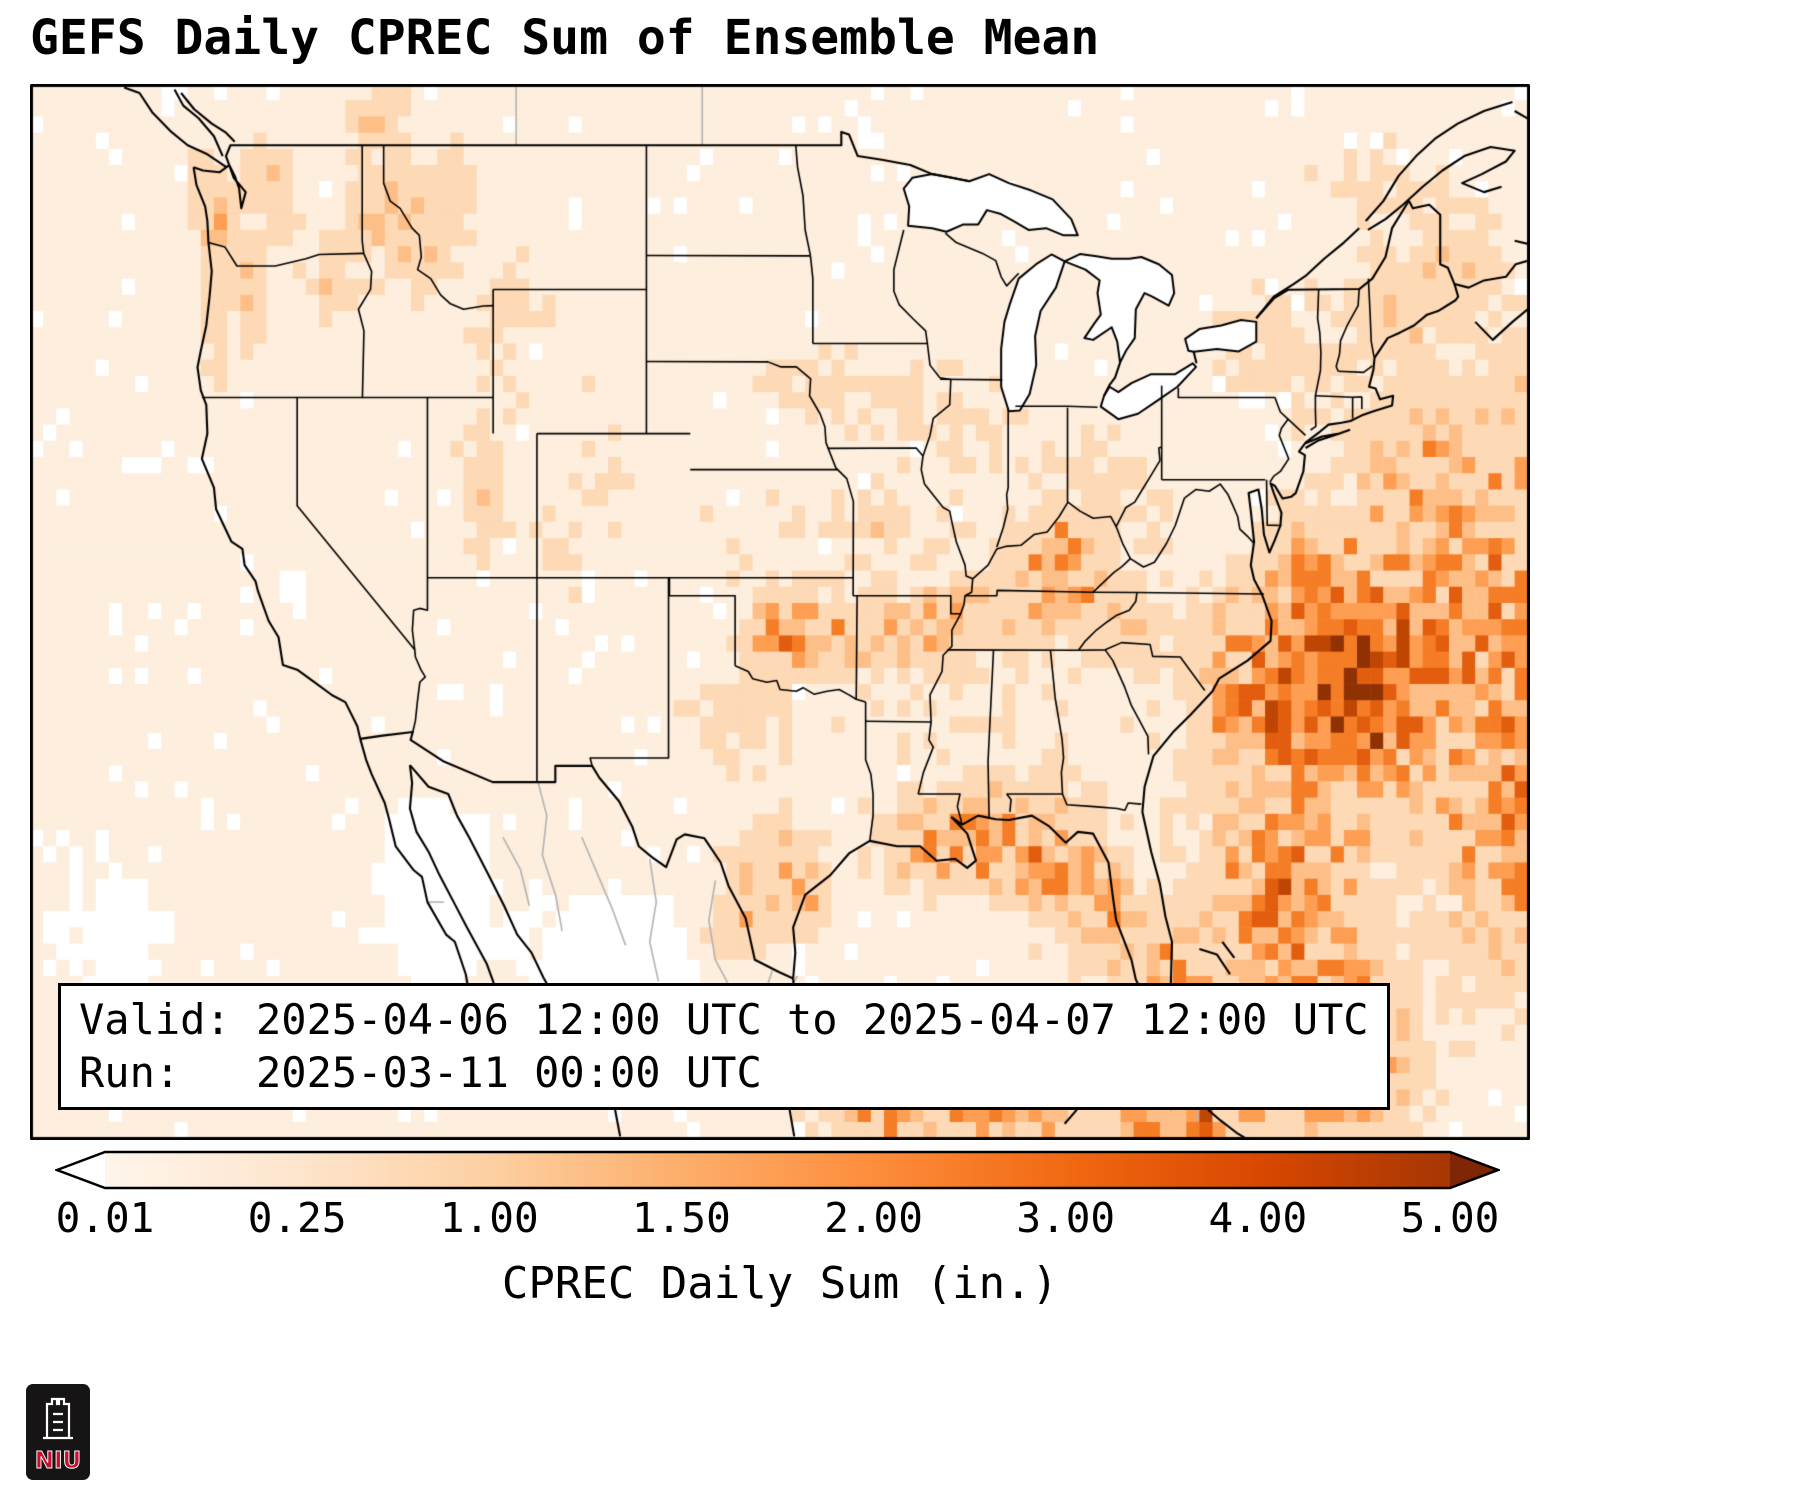 This screenshot has width=1803, height=1500. What do you see at coordinates (420, 1072) in the screenshot?
I see `run-time-text: Run: 2025-03-11 00:00 UTC` at bounding box center [420, 1072].